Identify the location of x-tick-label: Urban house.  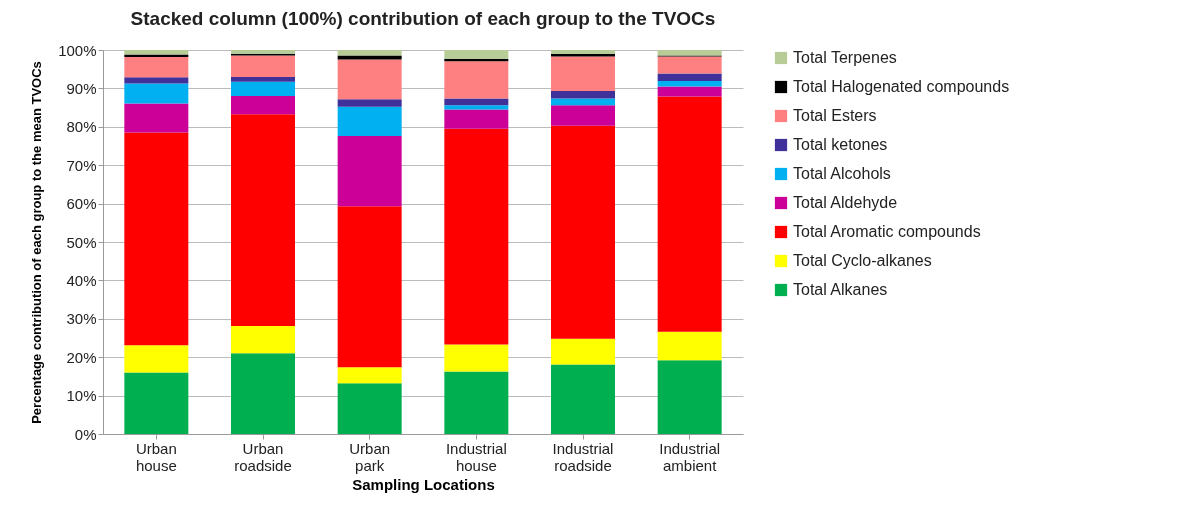
(156, 456).